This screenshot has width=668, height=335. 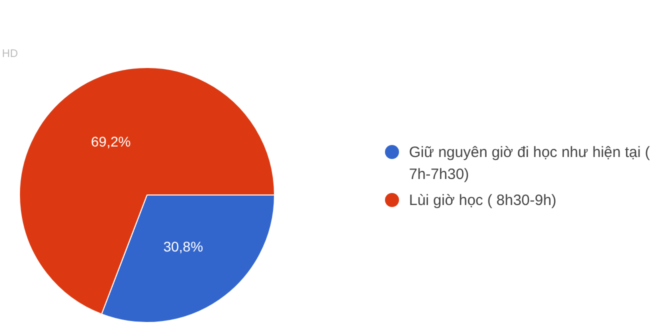 What do you see at coordinates (530, 164) in the screenshot?
I see `legend-label: Giữ nguyên giờ đi học như hiện tại ( 7h-7h30)` at bounding box center [530, 164].